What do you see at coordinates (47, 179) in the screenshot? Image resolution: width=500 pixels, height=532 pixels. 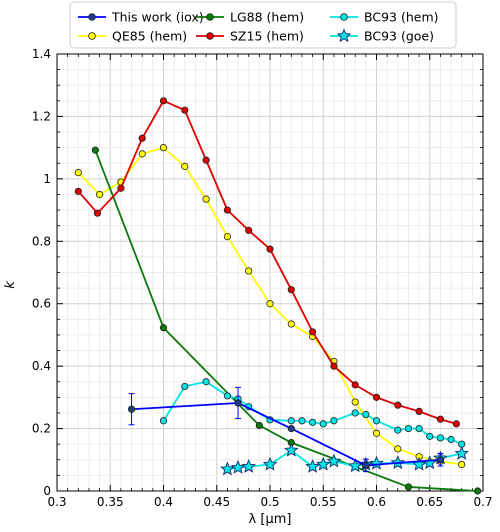 I see `y-tick-label: 1` at bounding box center [47, 179].